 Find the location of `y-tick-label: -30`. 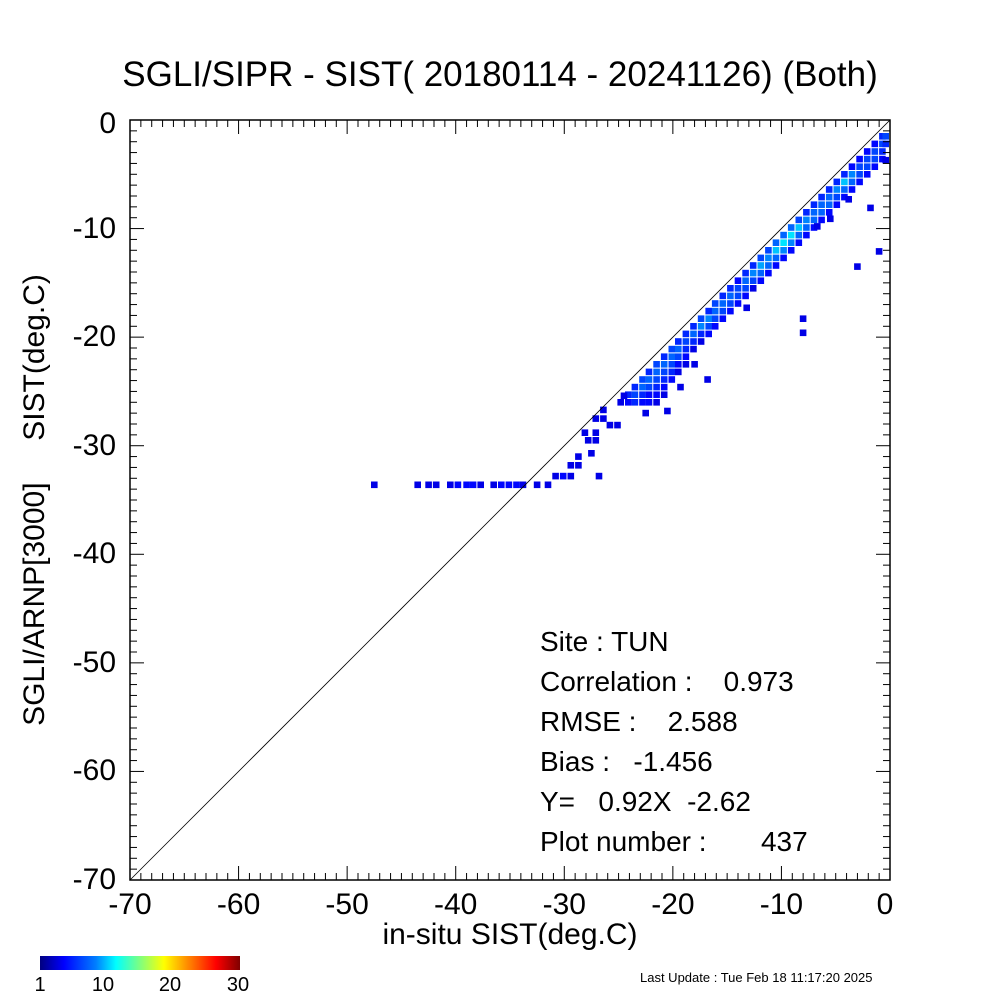

y-tick-label: -30 is located at coordinates (94, 445).